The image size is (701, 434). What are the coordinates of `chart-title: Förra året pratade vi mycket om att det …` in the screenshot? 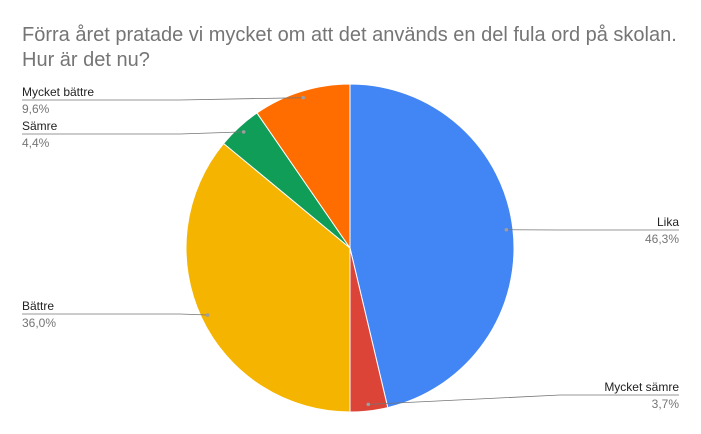 It's located at (349, 35).